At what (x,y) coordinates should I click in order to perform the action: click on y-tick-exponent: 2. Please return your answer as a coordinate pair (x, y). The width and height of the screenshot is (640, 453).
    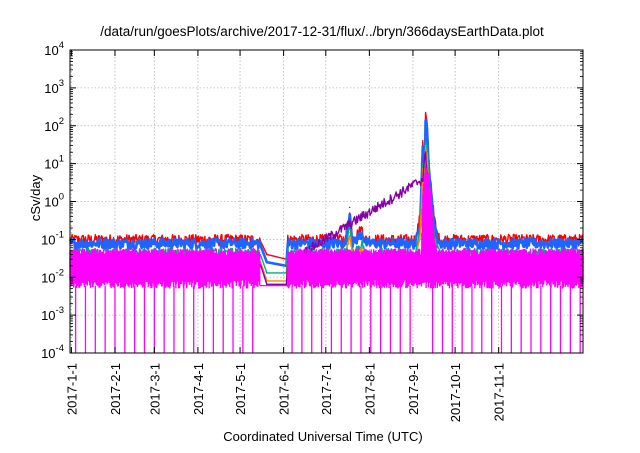
    Looking at the image, I should click on (61, 121).